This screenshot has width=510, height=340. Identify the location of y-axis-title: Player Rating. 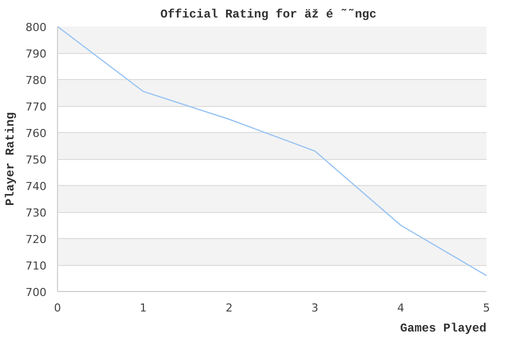
(11, 159).